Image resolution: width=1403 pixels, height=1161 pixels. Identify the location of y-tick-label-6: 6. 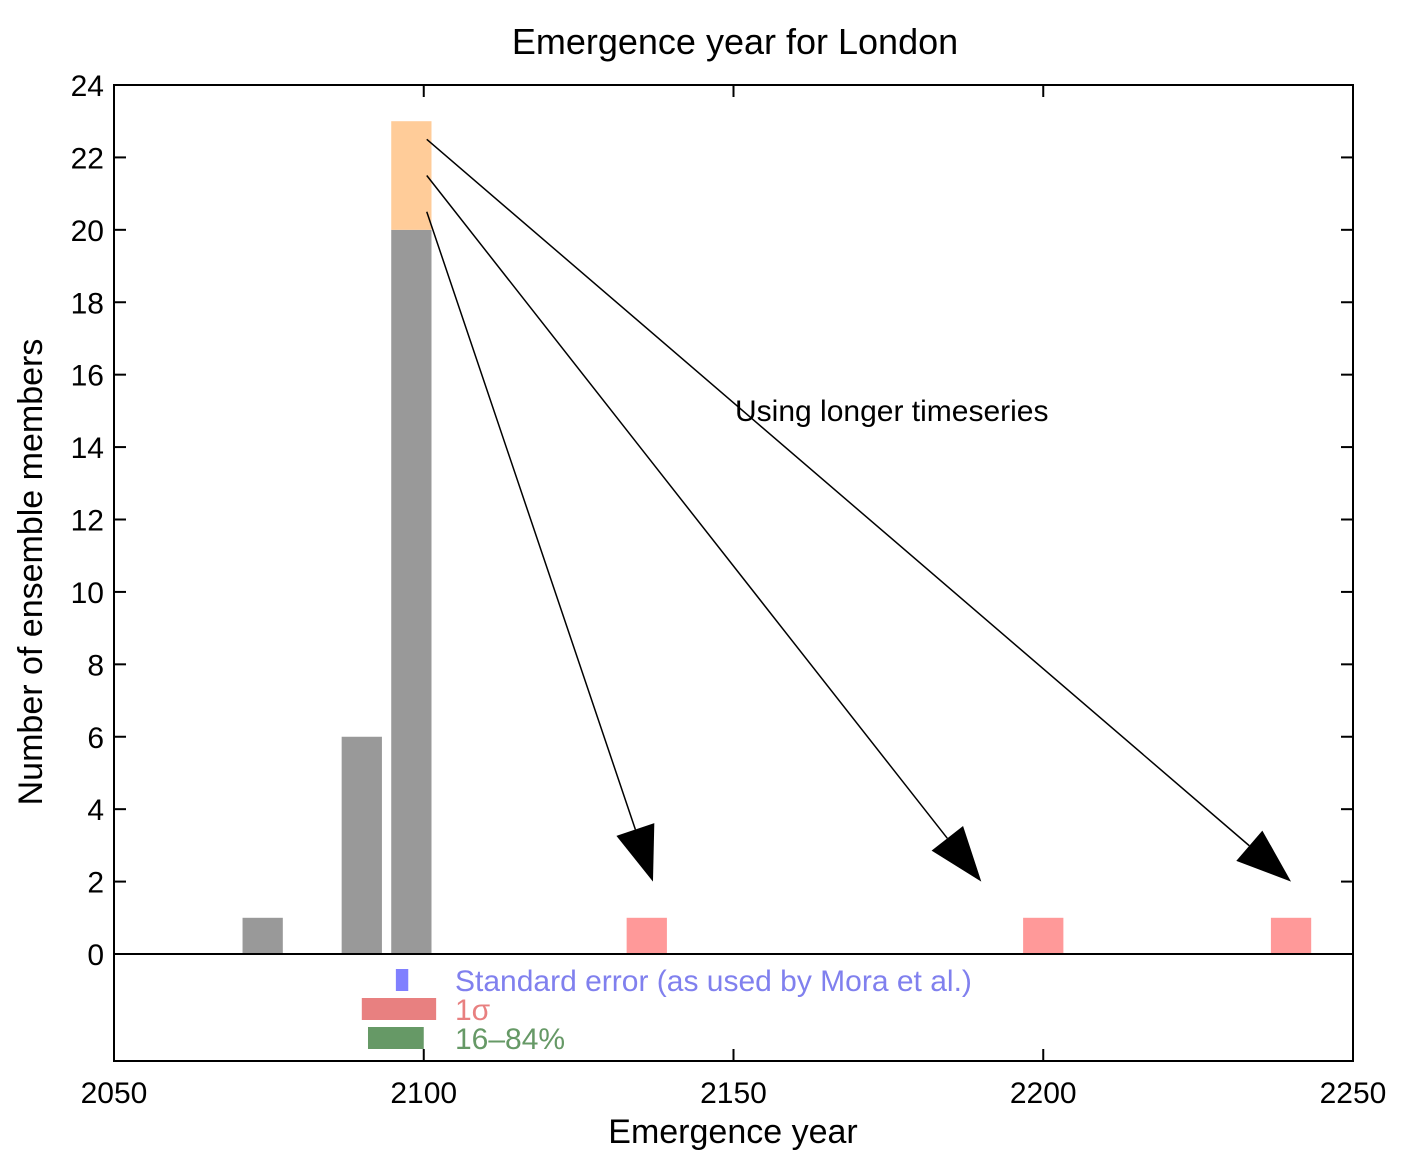
(95, 738).